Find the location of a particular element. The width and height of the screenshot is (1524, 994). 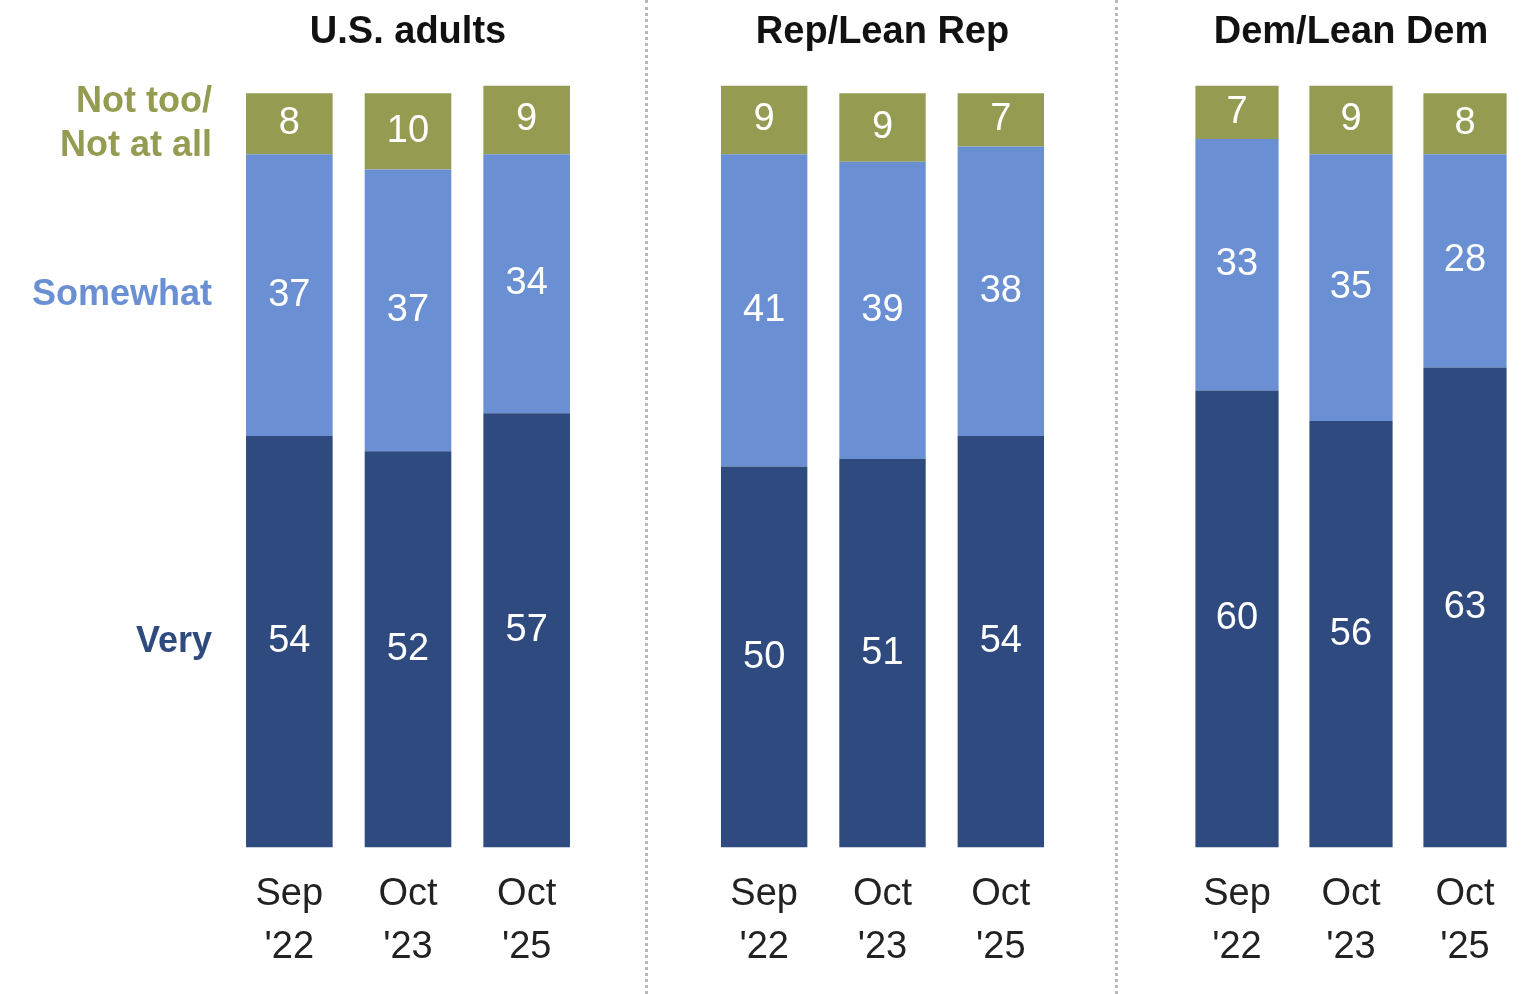

data-label: 52 is located at coordinates (408, 646).